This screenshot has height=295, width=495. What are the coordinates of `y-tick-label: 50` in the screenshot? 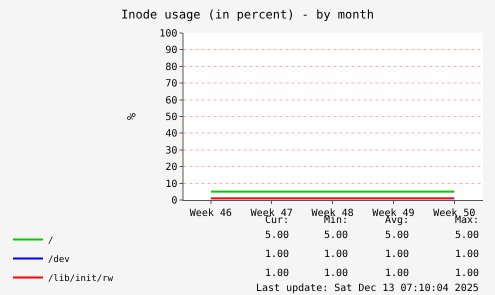 It's located at (171, 117).